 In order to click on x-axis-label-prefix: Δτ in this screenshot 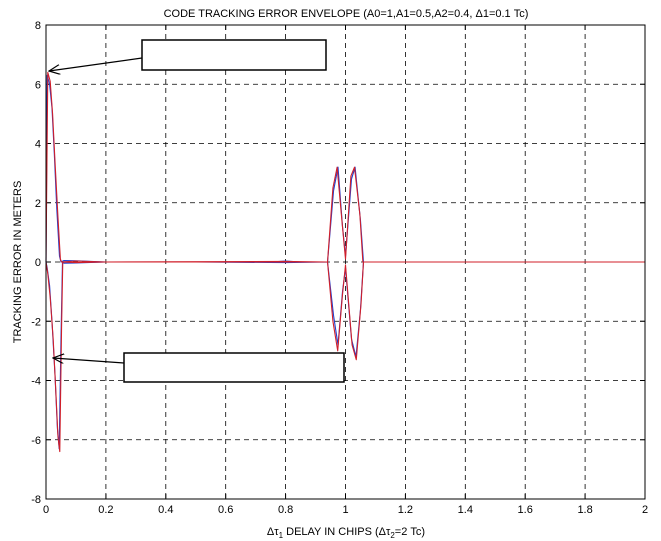, I will do `click(273, 532)`.